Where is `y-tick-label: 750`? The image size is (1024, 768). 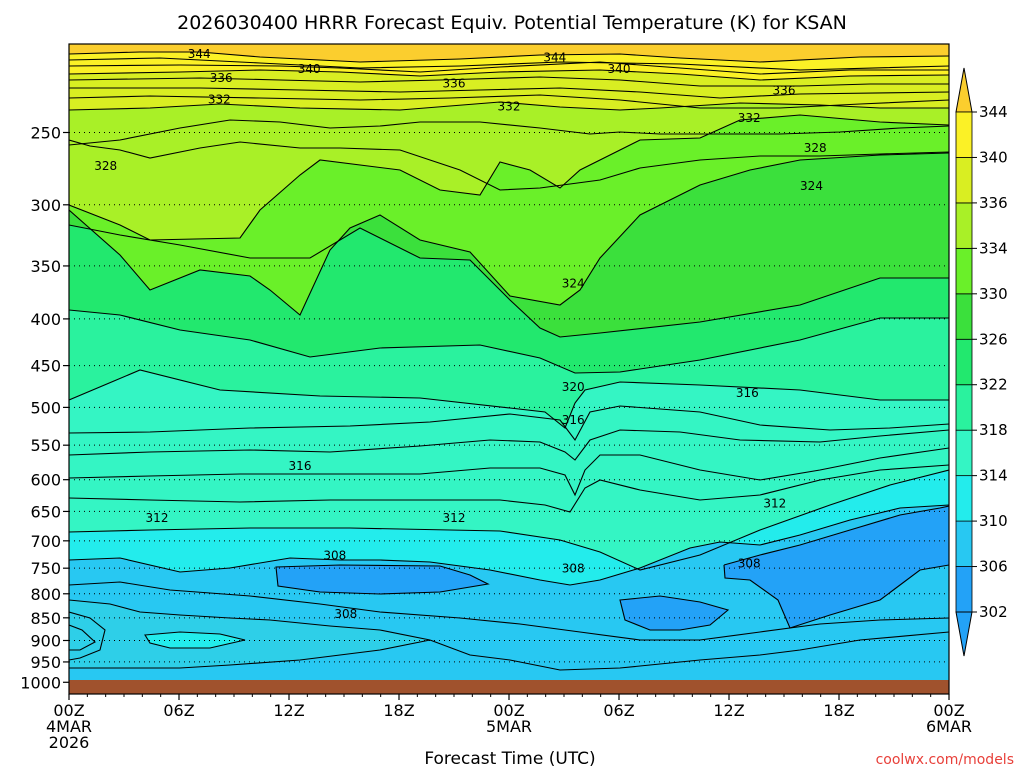 y-tick-label: 750 is located at coordinates (45, 568).